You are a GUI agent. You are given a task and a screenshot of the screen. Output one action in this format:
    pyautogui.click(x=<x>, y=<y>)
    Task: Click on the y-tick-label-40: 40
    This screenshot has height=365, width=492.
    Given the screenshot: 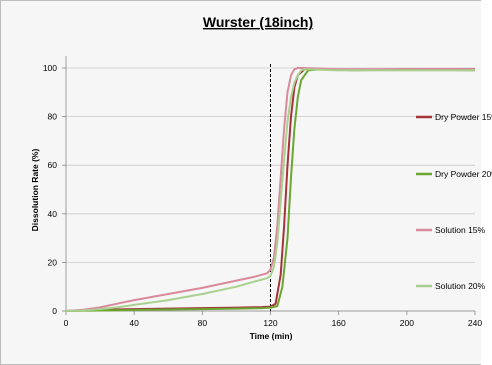 What is the action you would take?
    pyautogui.click(x=53, y=214)
    